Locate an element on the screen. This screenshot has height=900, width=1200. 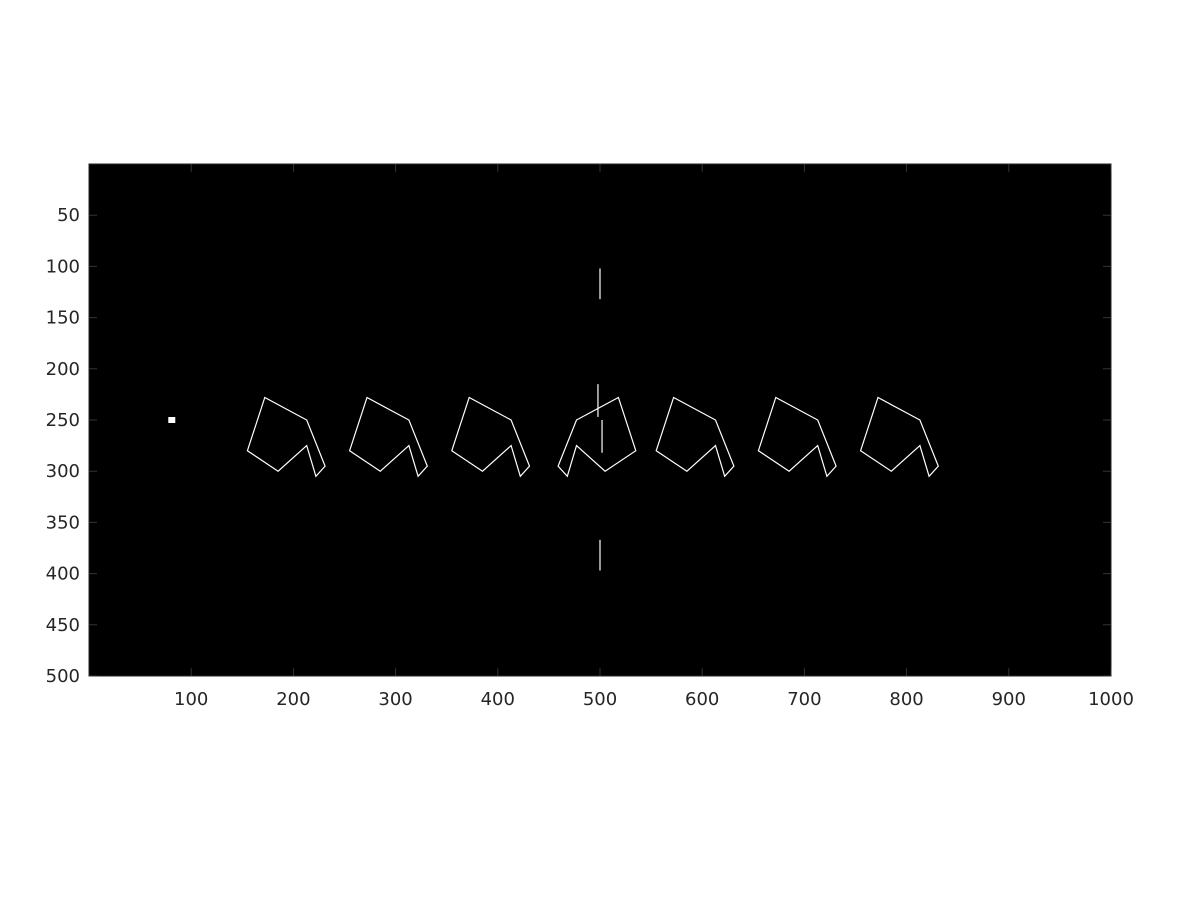
y-tick-label: 100 is located at coordinates (63, 266).